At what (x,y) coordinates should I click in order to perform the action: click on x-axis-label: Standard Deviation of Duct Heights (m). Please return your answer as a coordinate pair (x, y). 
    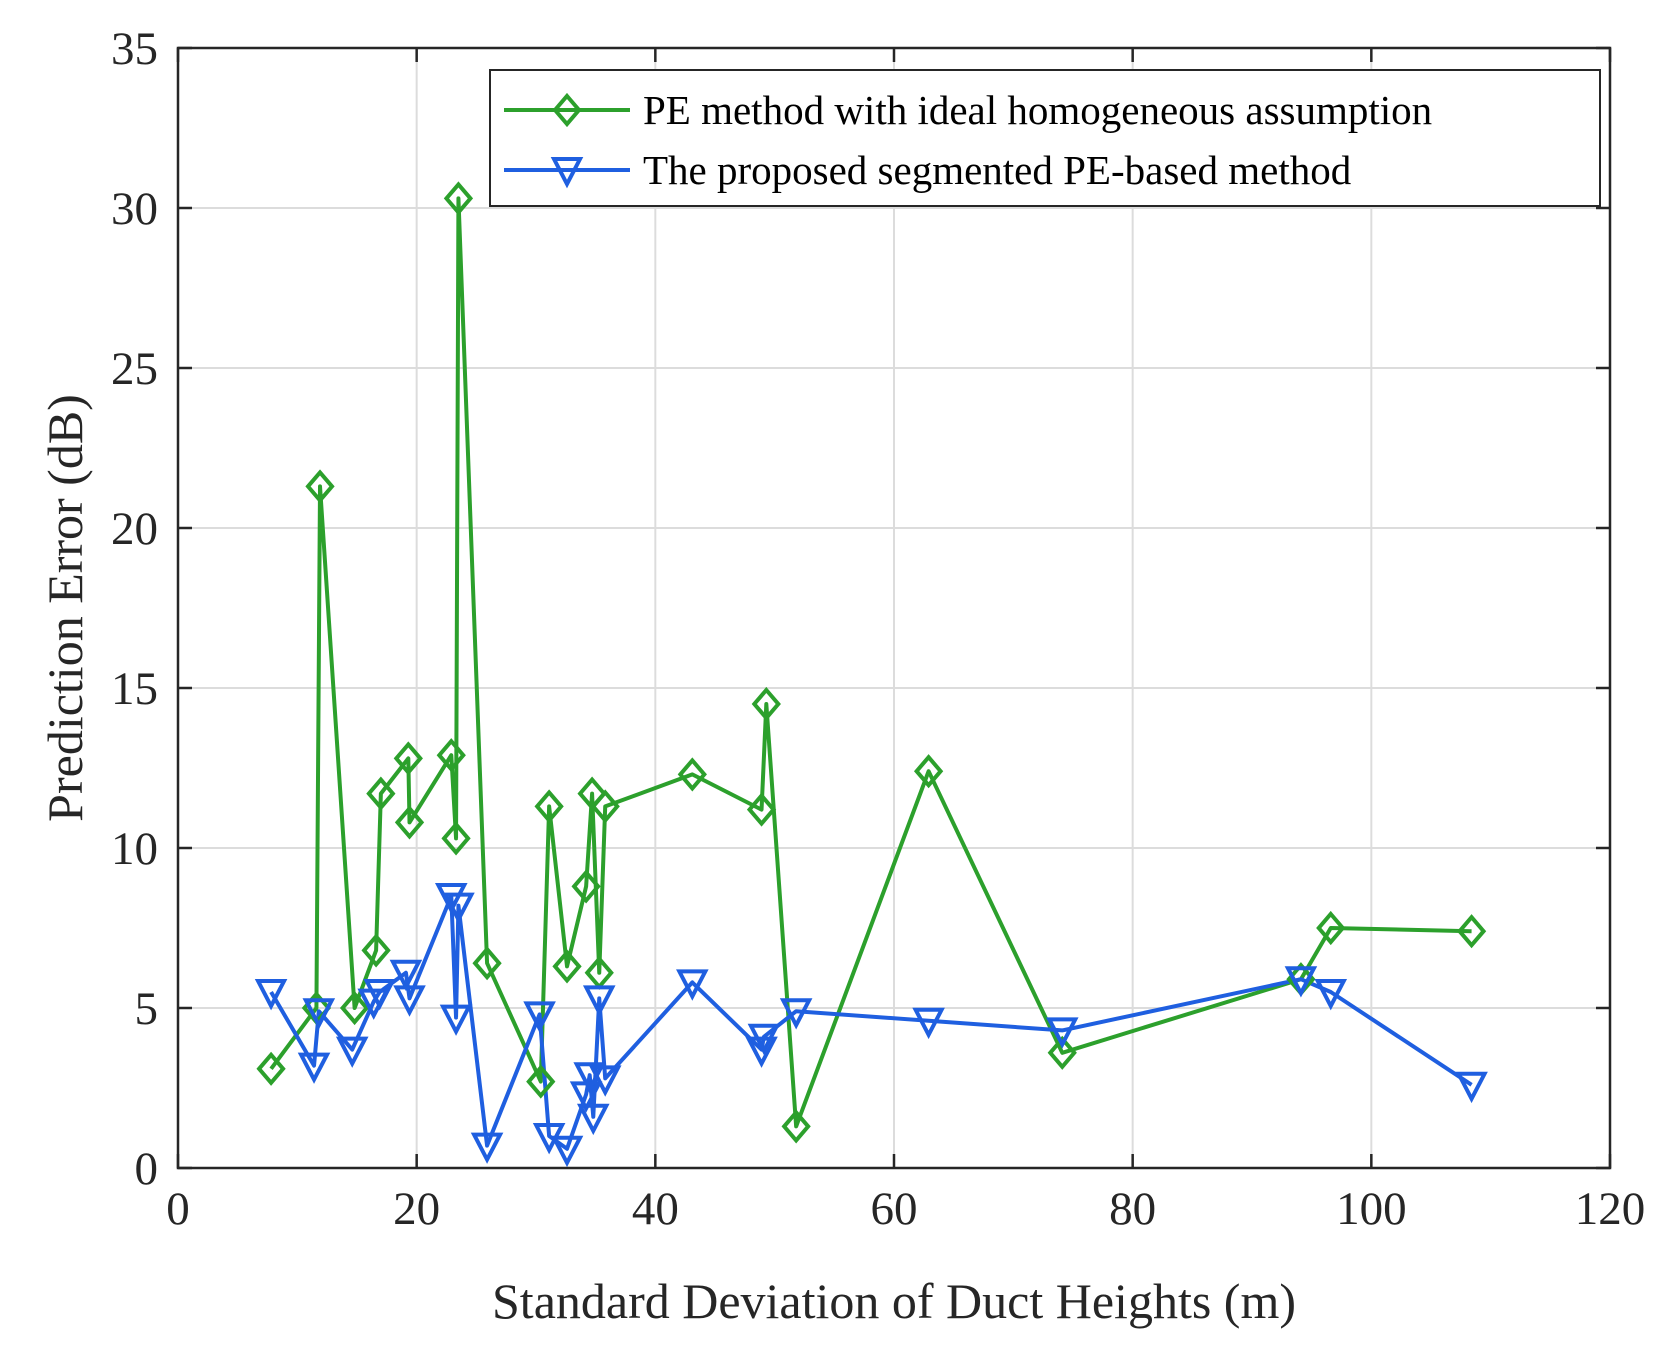
    Looking at the image, I should click on (894, 1301).